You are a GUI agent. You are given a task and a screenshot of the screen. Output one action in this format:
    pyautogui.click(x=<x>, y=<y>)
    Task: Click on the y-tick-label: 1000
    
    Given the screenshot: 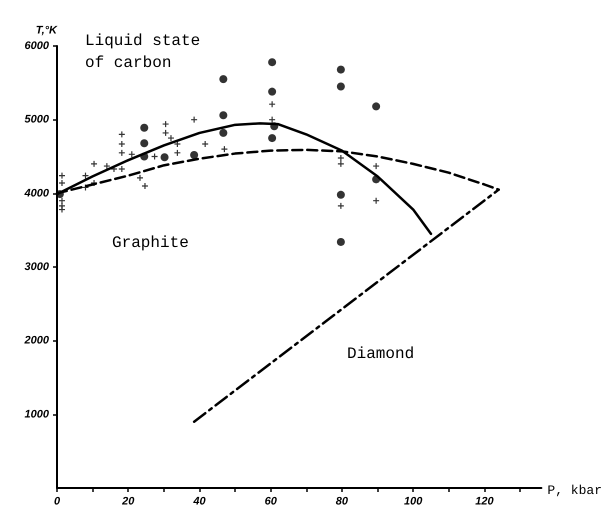 What is the action you would take?
    pyautogui.click(x=37, y=414)
    